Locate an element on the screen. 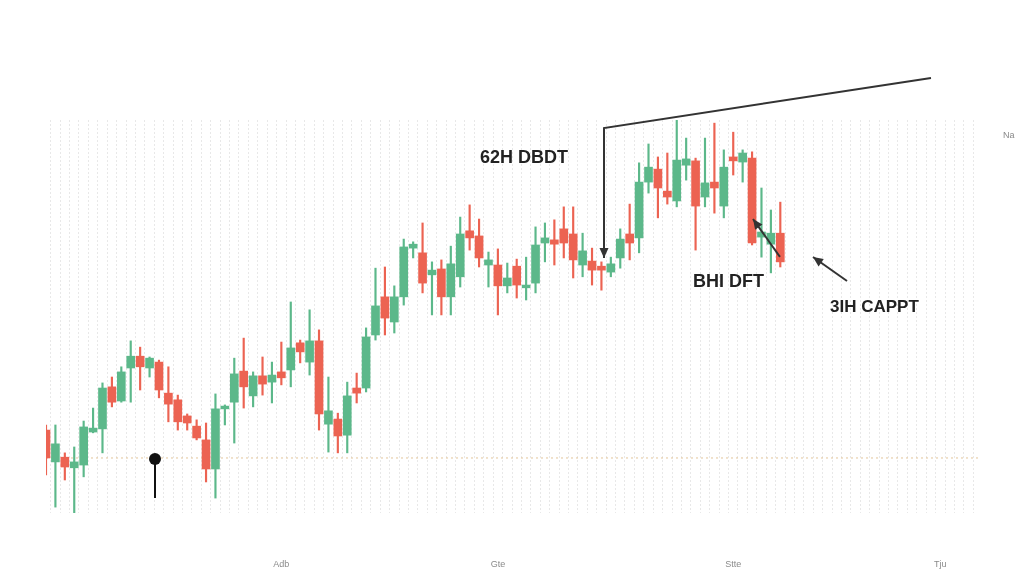  annotation: 3IH CAPPT is located at coordinates (874, 306).